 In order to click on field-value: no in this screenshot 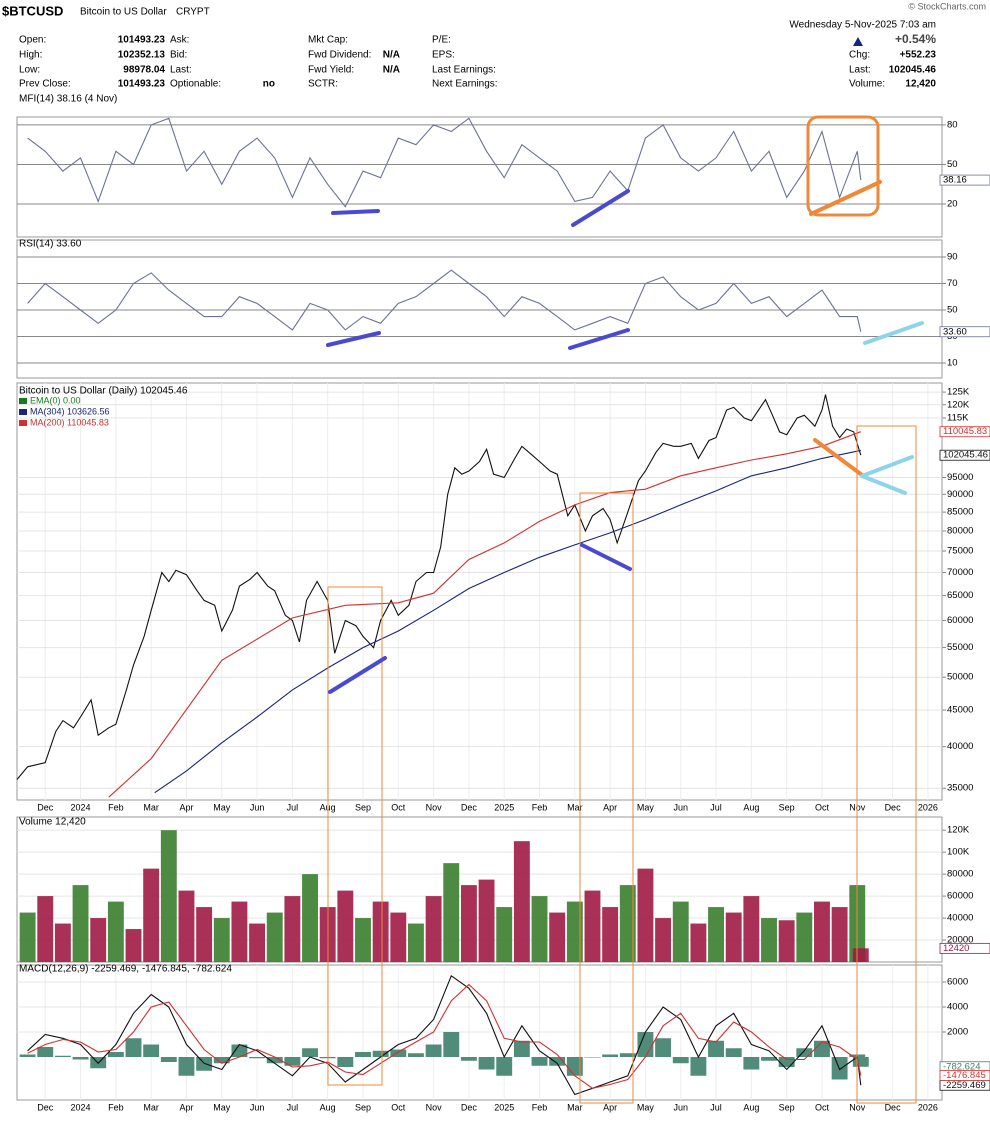, I will do `click(269, 84)`.